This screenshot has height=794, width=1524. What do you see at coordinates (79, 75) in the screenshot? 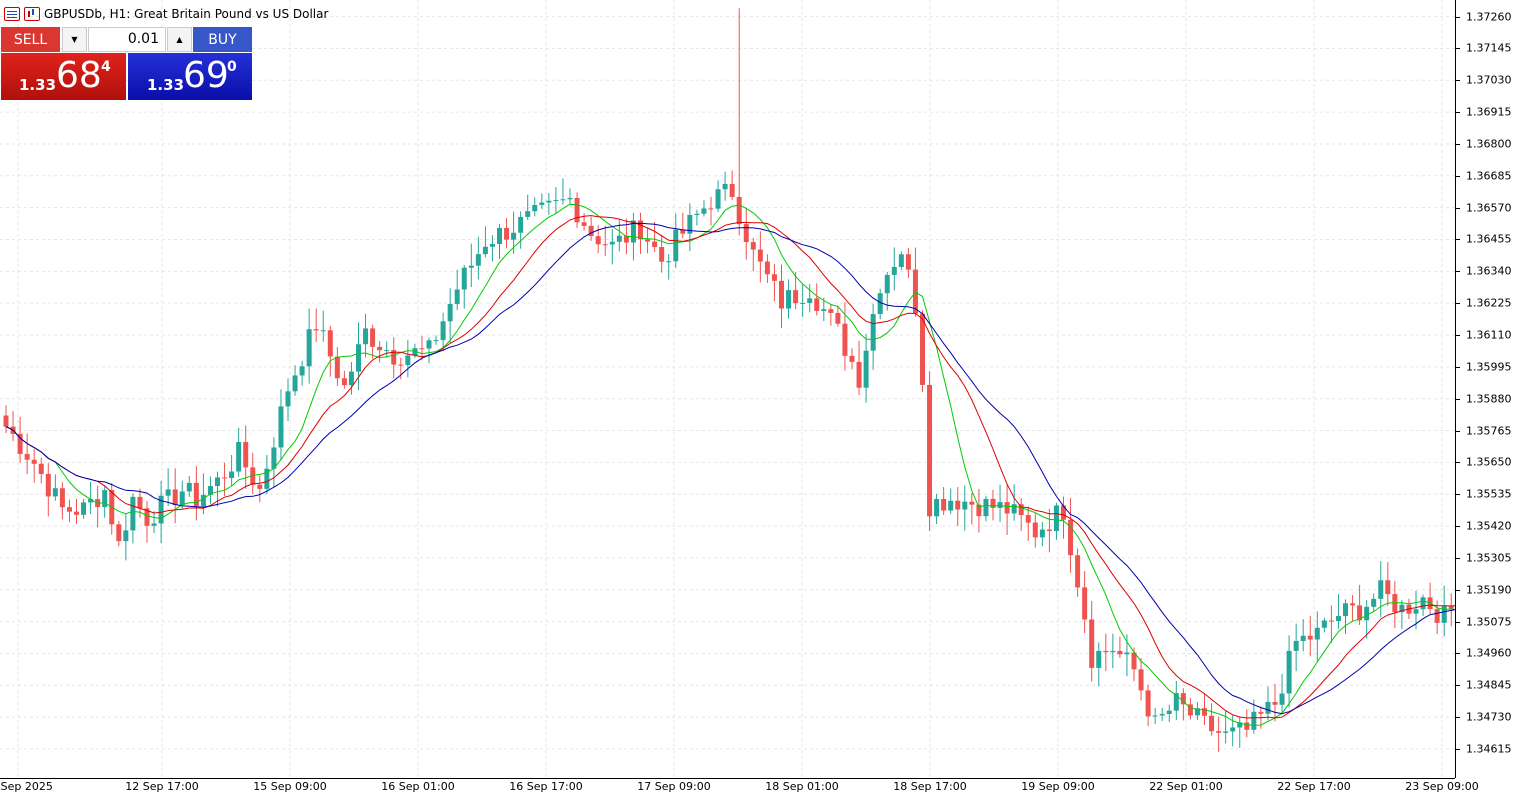
I see `sell-price-big: 68` at bounding box center [79, 75].